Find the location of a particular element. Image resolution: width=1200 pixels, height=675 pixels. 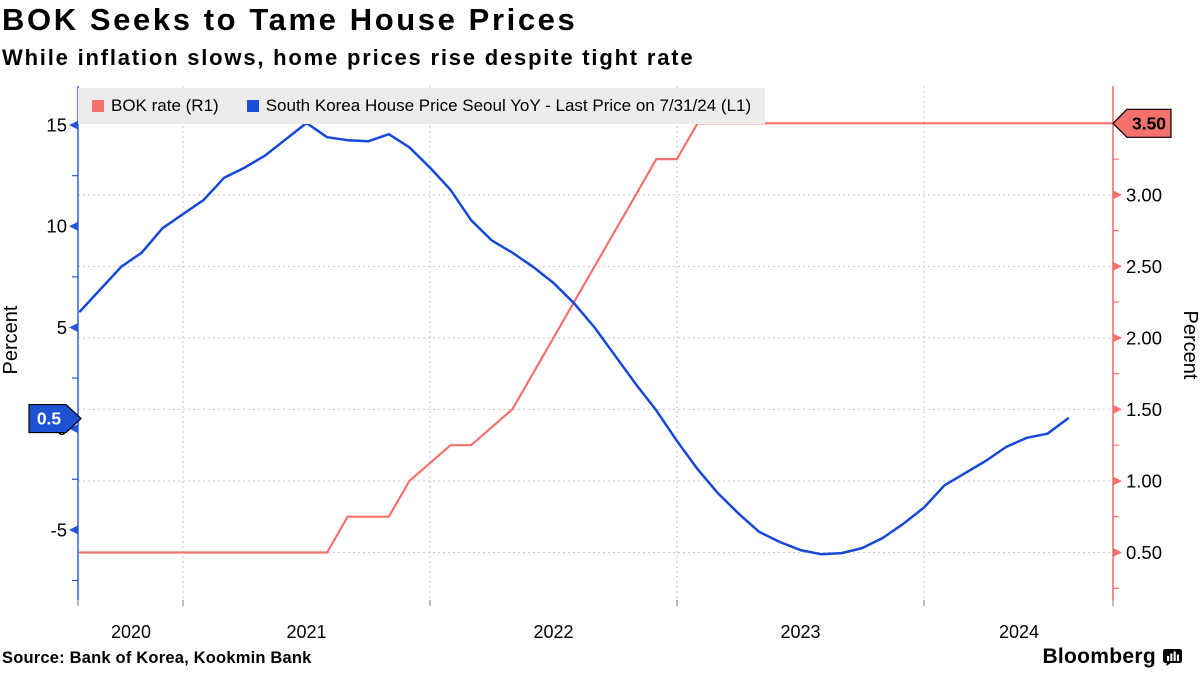

x-tick-label: 2021 is located at coordinates (306, 632).